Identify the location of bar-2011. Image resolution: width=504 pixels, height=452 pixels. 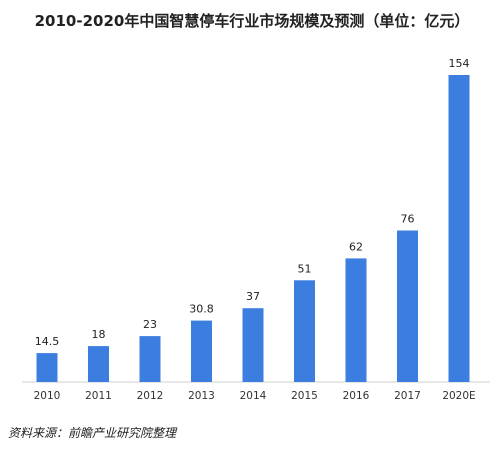
(98, 364).